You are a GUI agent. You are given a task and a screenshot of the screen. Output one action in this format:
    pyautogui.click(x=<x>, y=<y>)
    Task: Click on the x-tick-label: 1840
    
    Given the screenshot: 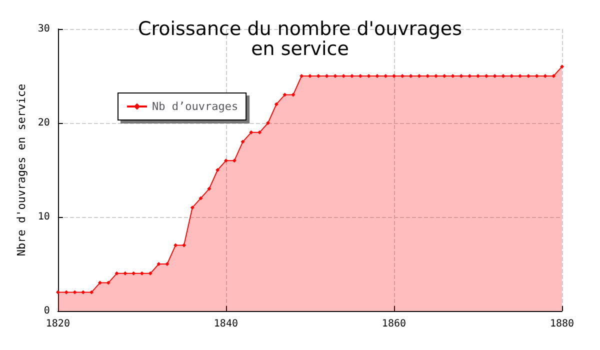 What is the action you would take?
    pyautogui.click(x=226, y=324)
    